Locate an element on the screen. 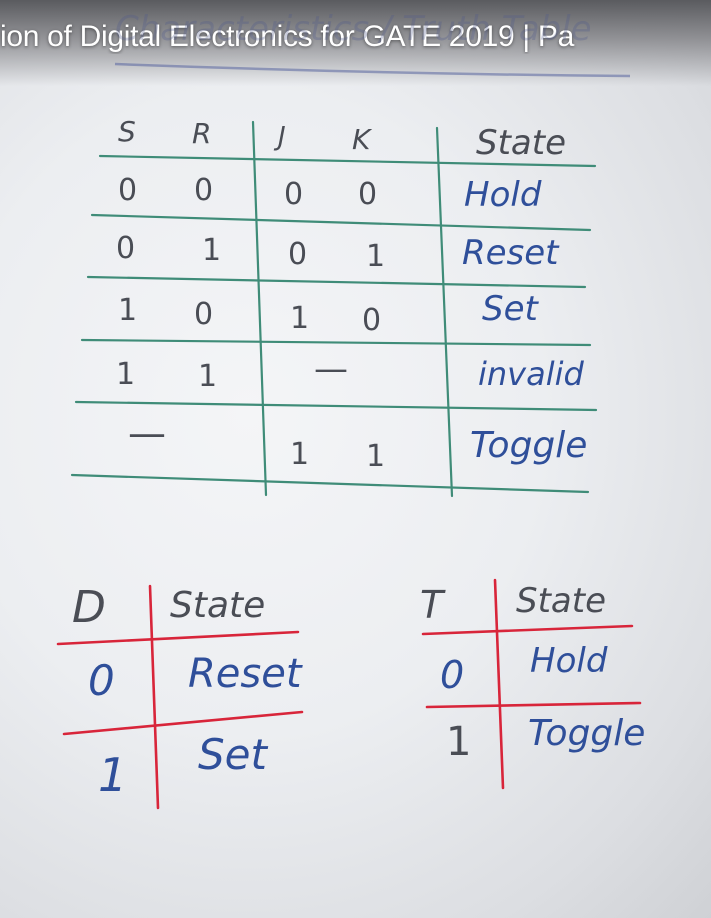 The height and width of the screenshot is (918, 711). header-t: T is located at coordinates (432, 605).